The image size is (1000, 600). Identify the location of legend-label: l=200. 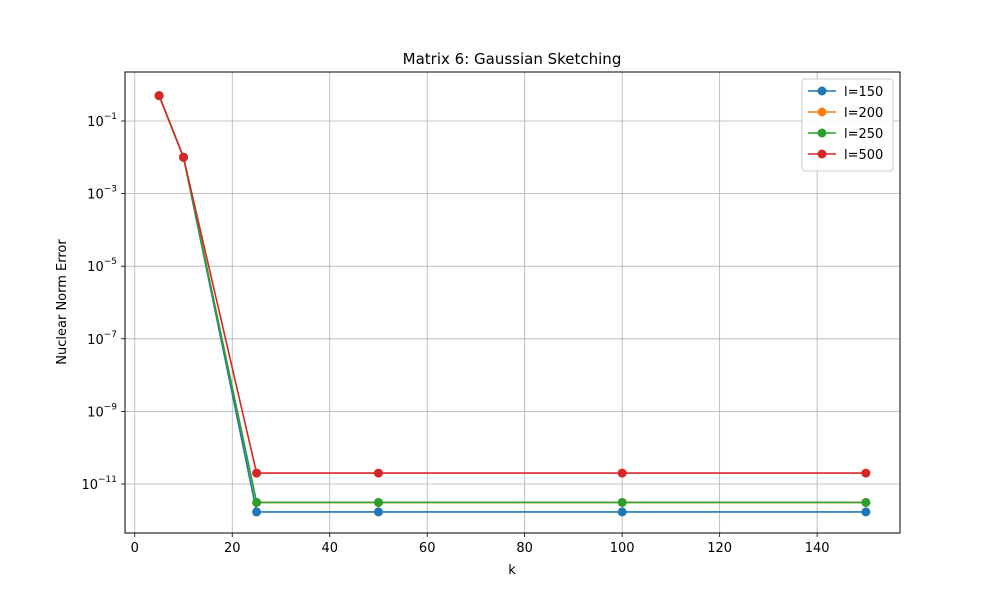
(863, 113).